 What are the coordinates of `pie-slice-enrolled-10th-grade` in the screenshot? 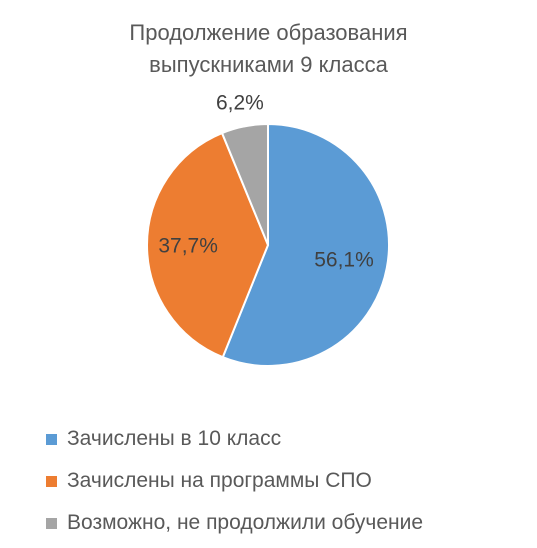 It's located at (305, 244).